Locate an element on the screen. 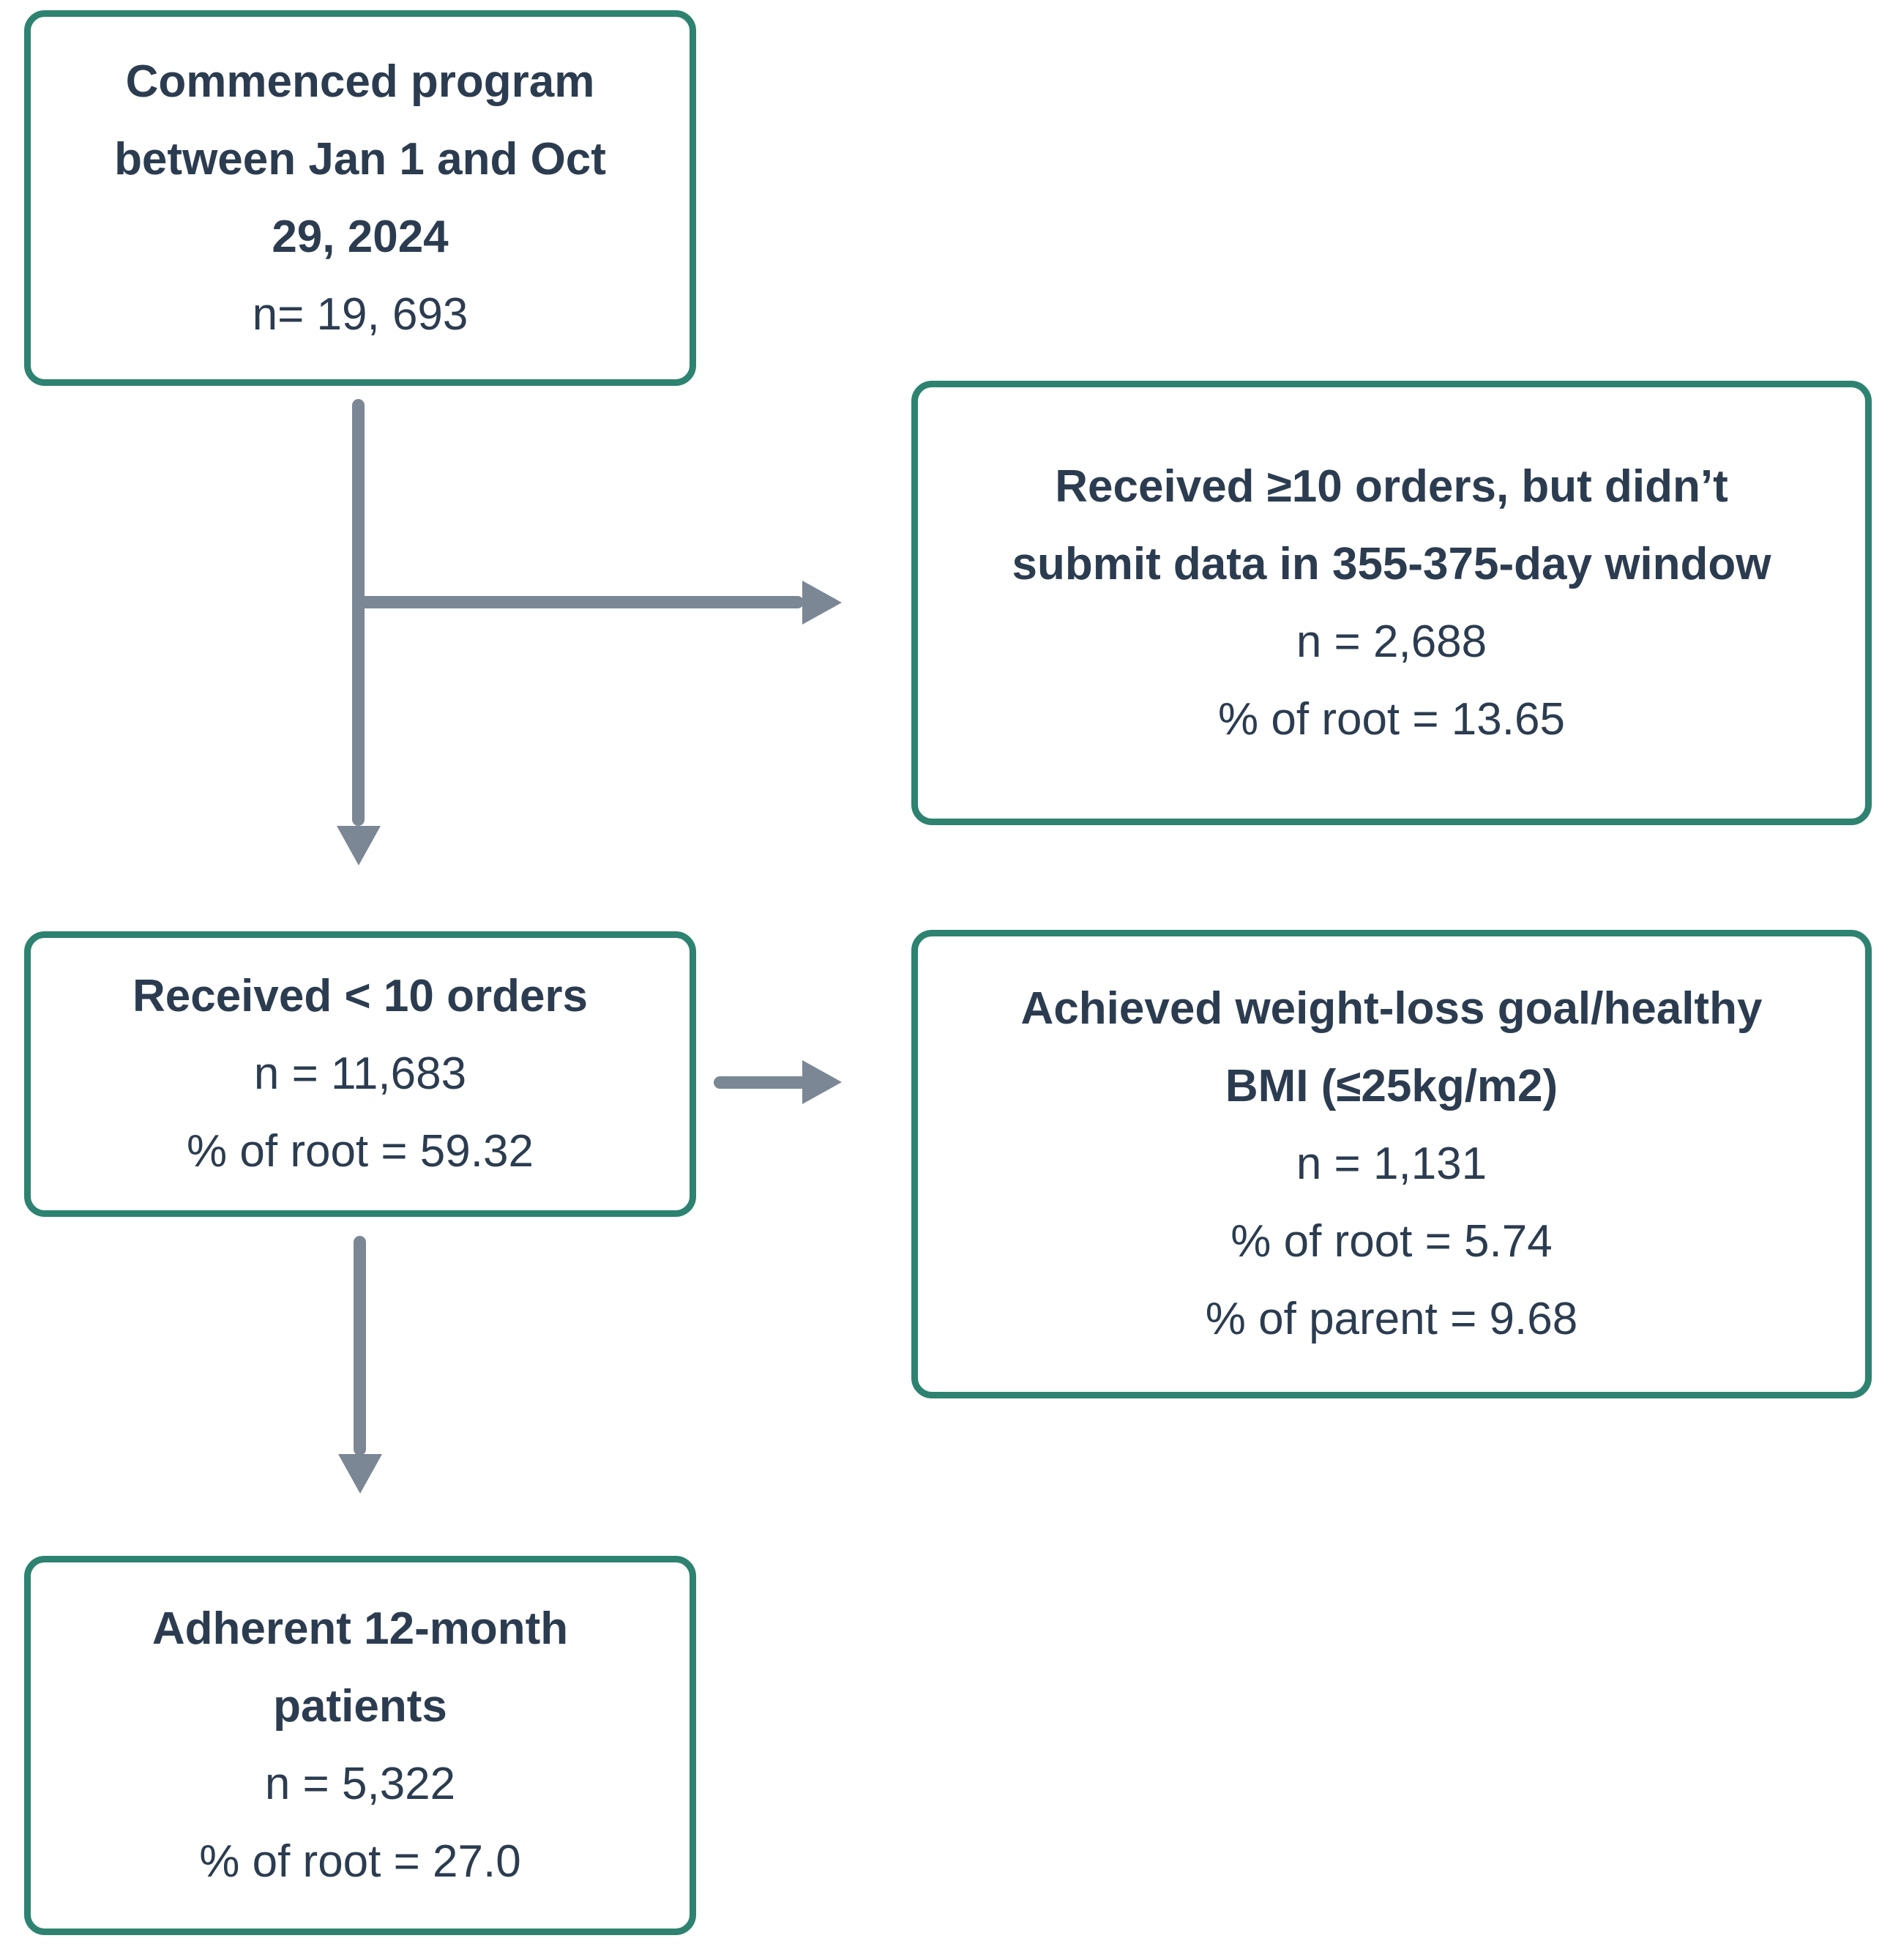 The height and width of the screenshot is (1960, 1901). node-count-line: n = 2,688 is located at coordinates (1391, 641).